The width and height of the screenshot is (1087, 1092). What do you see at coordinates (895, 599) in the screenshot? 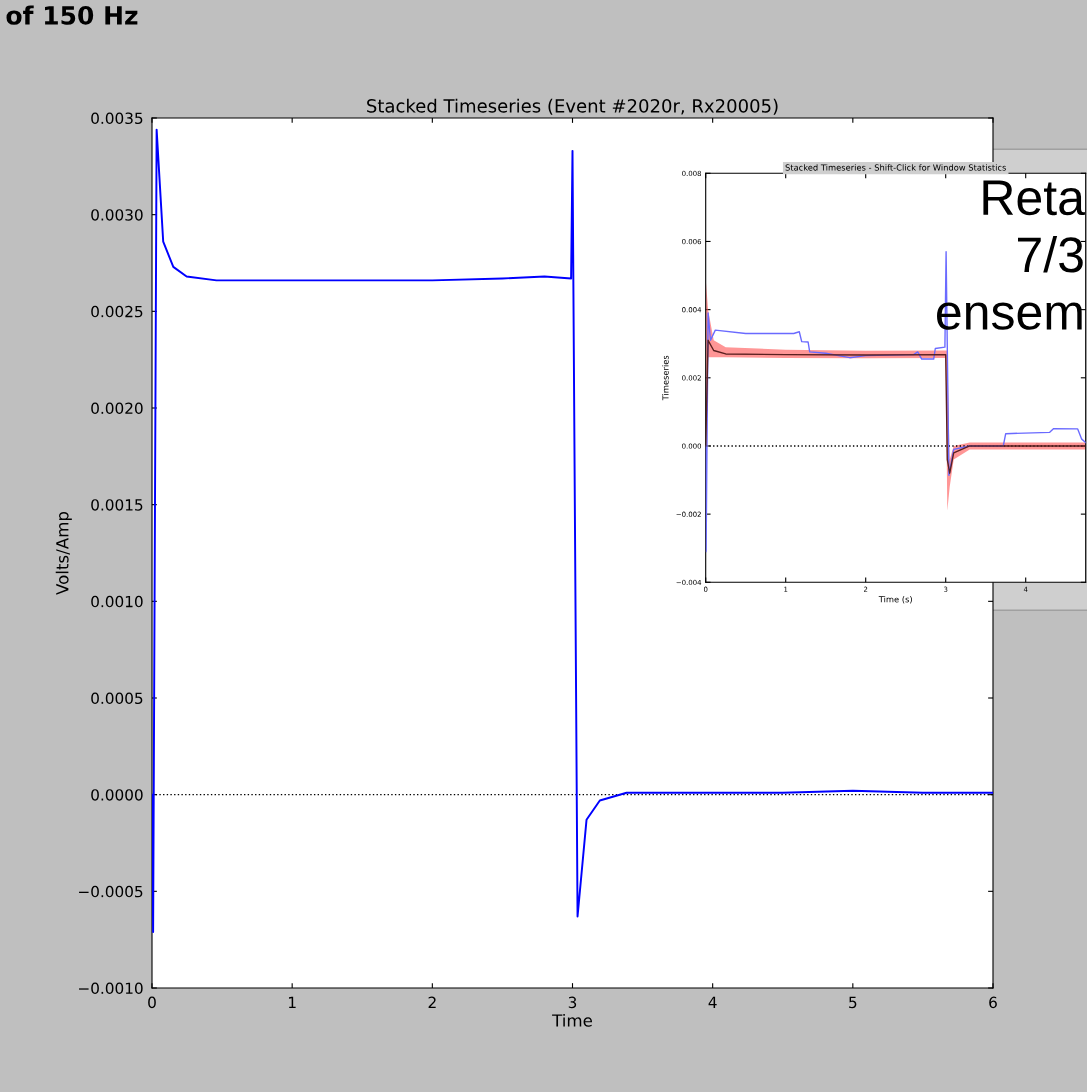
I see `x-axis-title: Time (s)` at bounding box center [895, 599].